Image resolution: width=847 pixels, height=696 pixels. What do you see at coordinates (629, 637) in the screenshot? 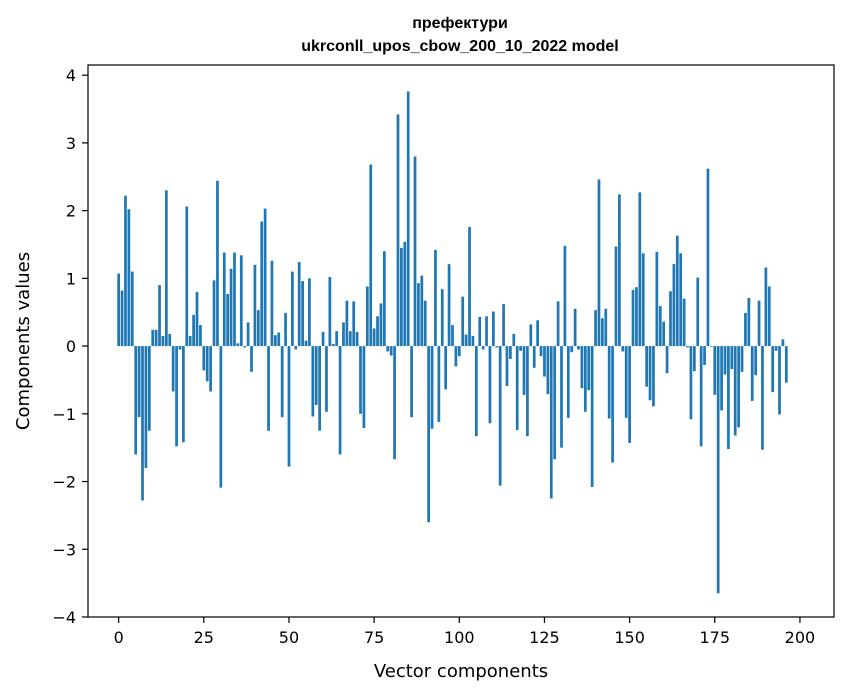
I see `x-tick-label: 150` at bounding box center [629, 637].